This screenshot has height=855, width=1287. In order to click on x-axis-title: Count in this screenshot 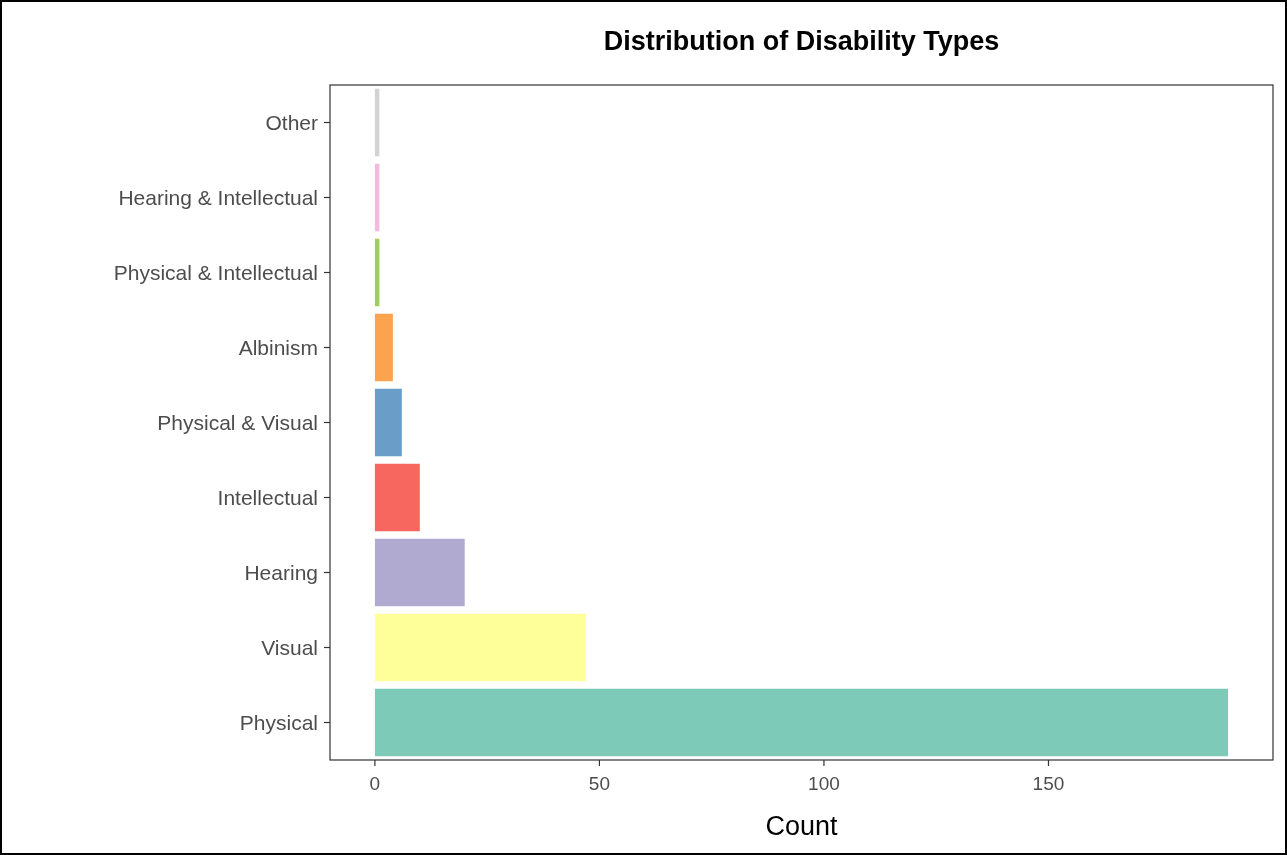, I will do `click(802, 826)`.